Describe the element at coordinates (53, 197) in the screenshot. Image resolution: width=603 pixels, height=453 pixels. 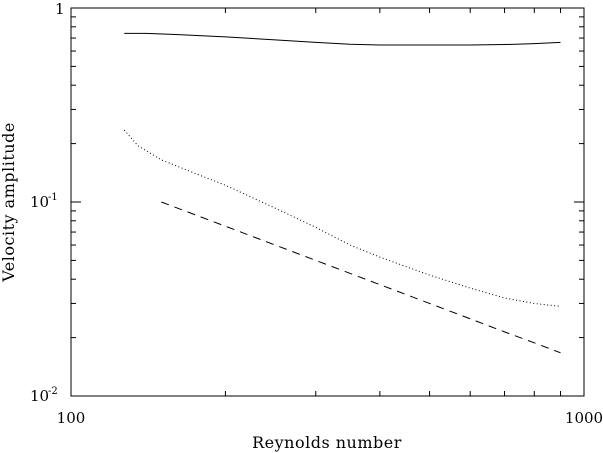
I see `y-tick-label-exp: -1` at that location.